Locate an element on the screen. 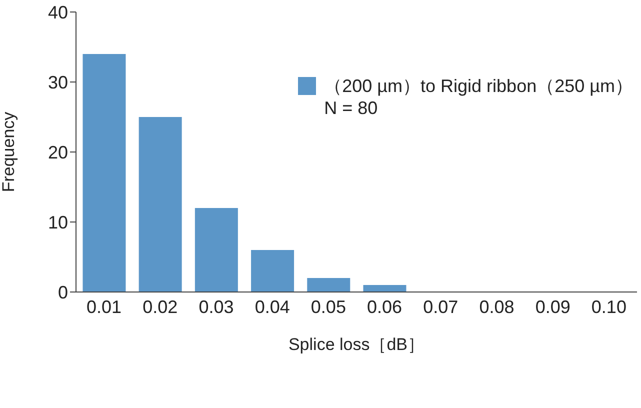  x-tick-label: 0.08 is located at coordinates (496, 306).